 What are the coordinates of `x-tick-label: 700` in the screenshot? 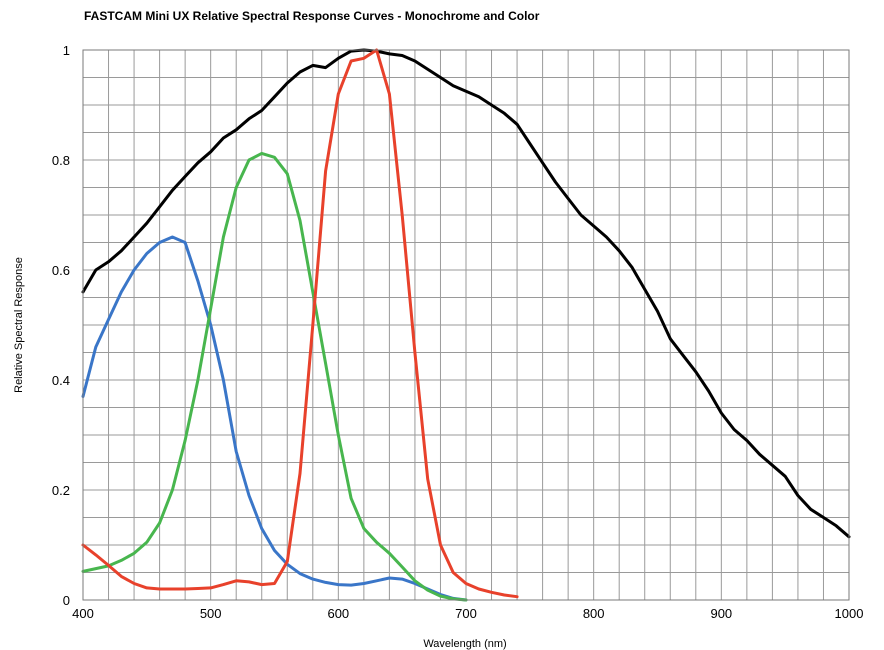 It's located at (466, 613).